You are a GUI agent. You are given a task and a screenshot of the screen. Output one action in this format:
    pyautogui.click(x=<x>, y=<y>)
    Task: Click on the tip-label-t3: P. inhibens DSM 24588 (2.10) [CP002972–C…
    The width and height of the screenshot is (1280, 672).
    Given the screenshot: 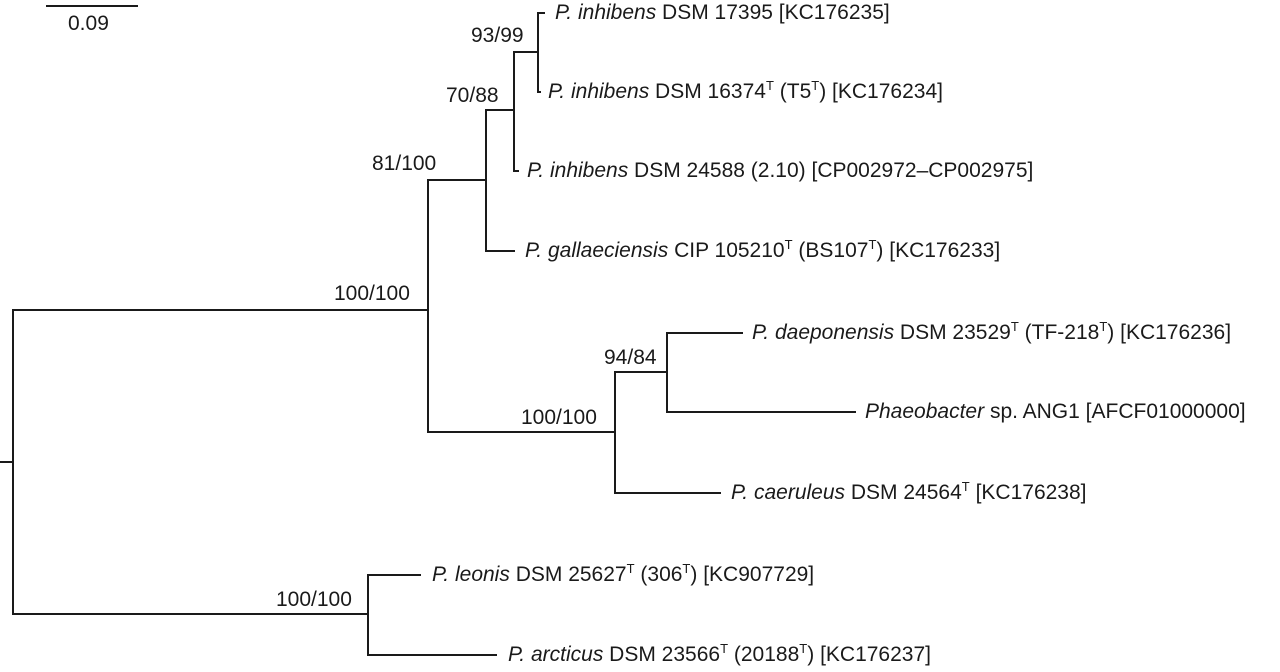 What is the action you would take?
    pyautogui.click(x=780, y=171)
    